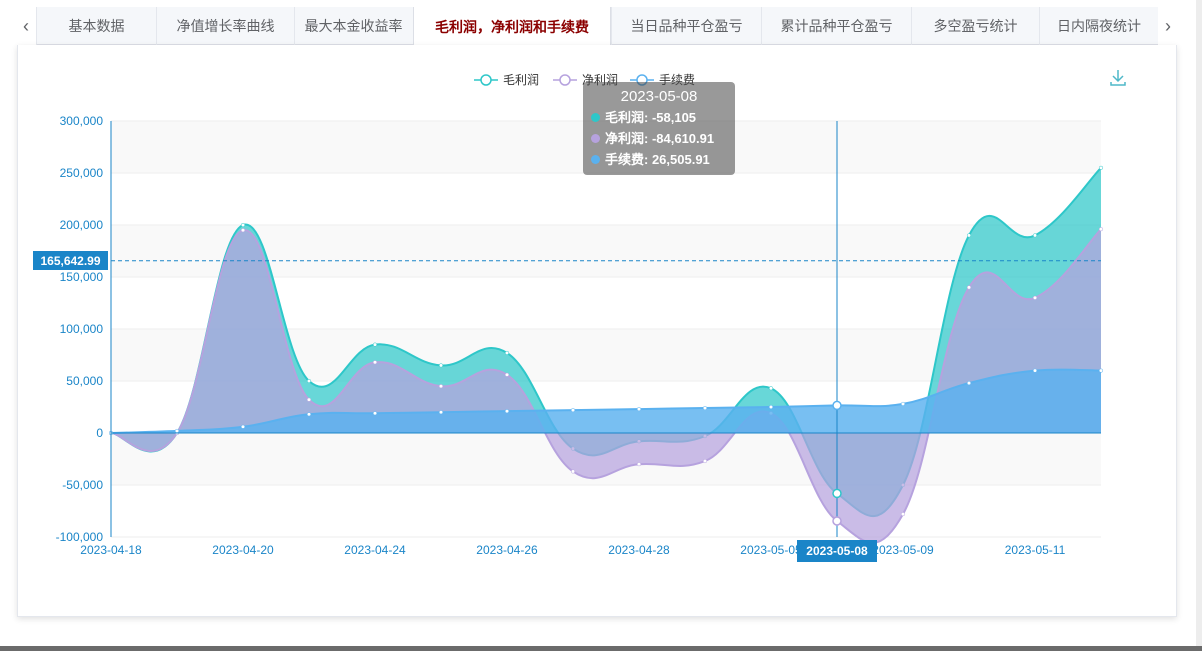  I want to click on x-tick-label: 2023-04-24, so click(375, 550).